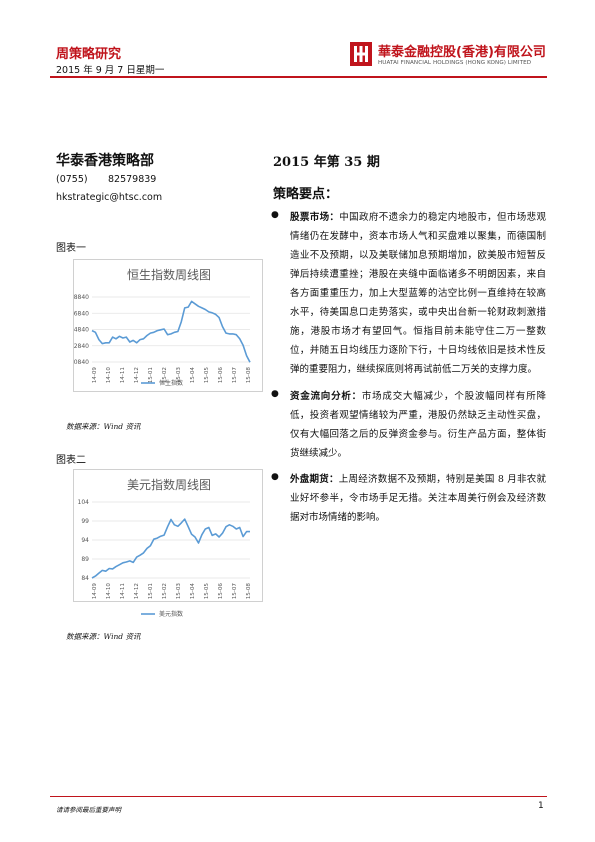 The width and height of the screenshot is (595, 842). What do you see at coordinates (314, 479) in the screenshot?
I see `bullet-heading: 外盘期货：` at bounding box center [314, 479].